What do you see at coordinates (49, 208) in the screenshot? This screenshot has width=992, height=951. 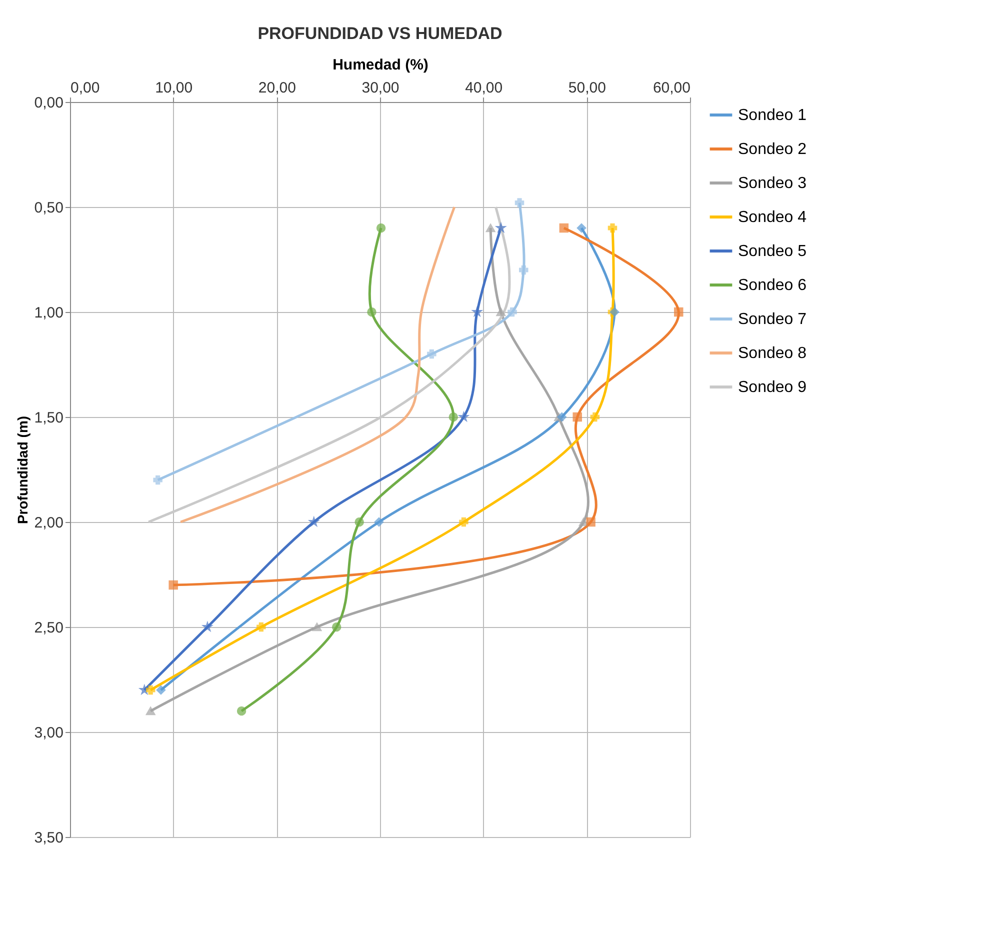 I see `y-tick-label: 0,50` at bounding box center [49, 208].